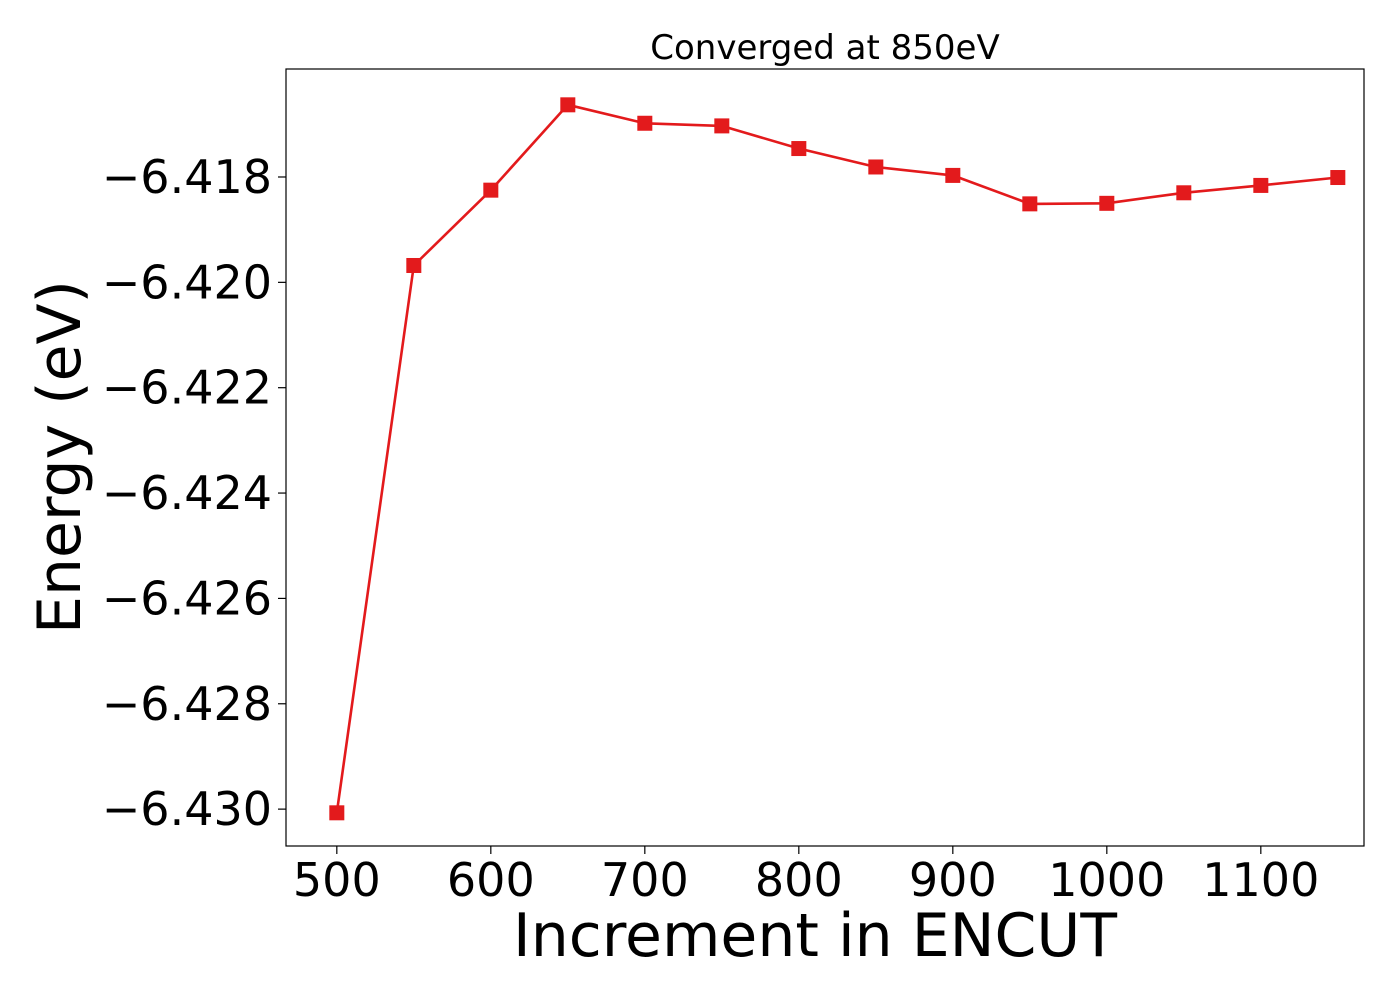  What do you see at coordinates (187, 493) in the screenshot?
I see `y-tick-label: −6.424` at bounding box center [187, 493].